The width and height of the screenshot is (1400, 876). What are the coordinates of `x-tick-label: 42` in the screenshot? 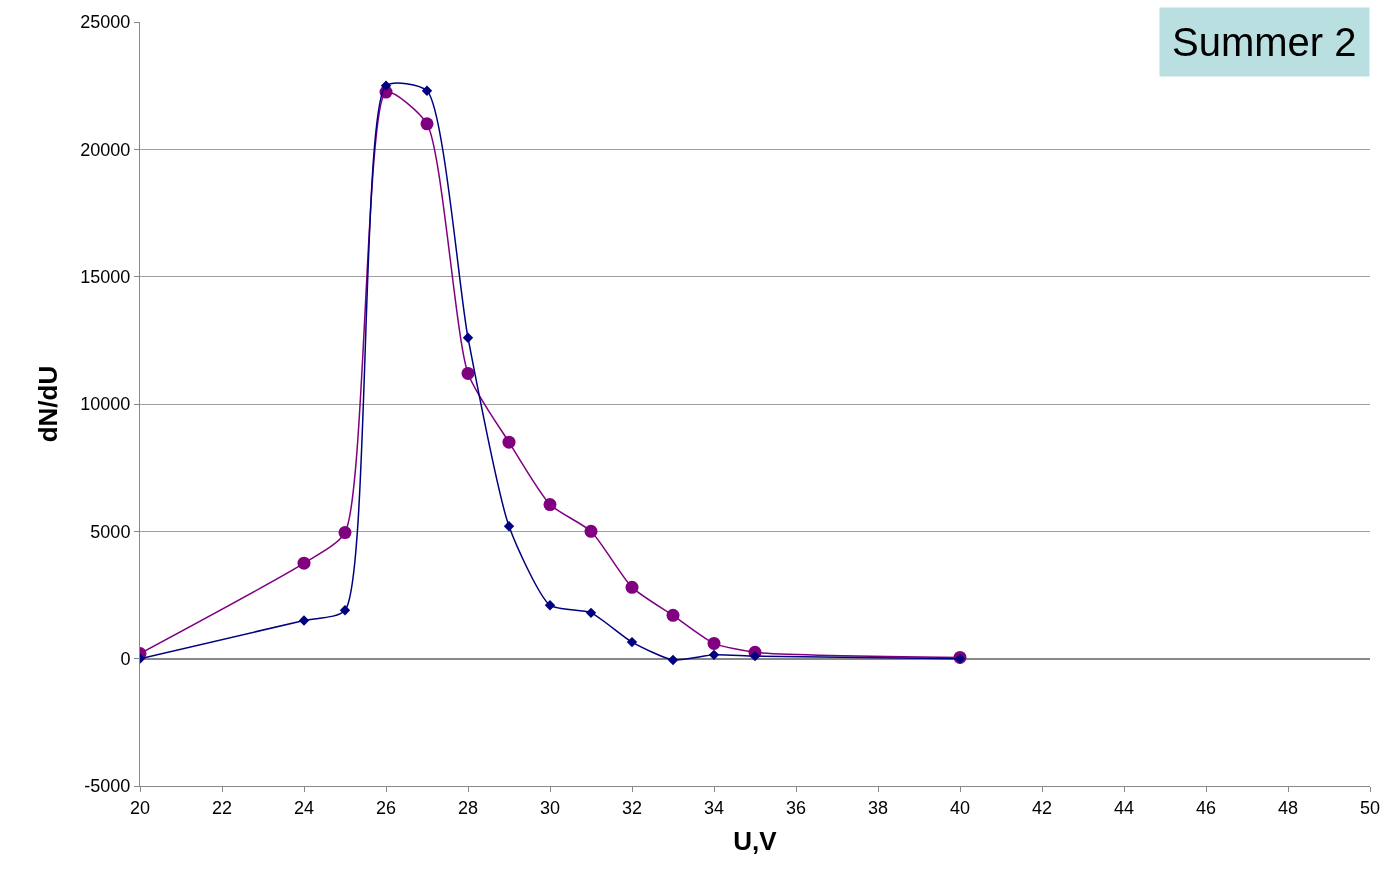 It's located at (1042, 807).